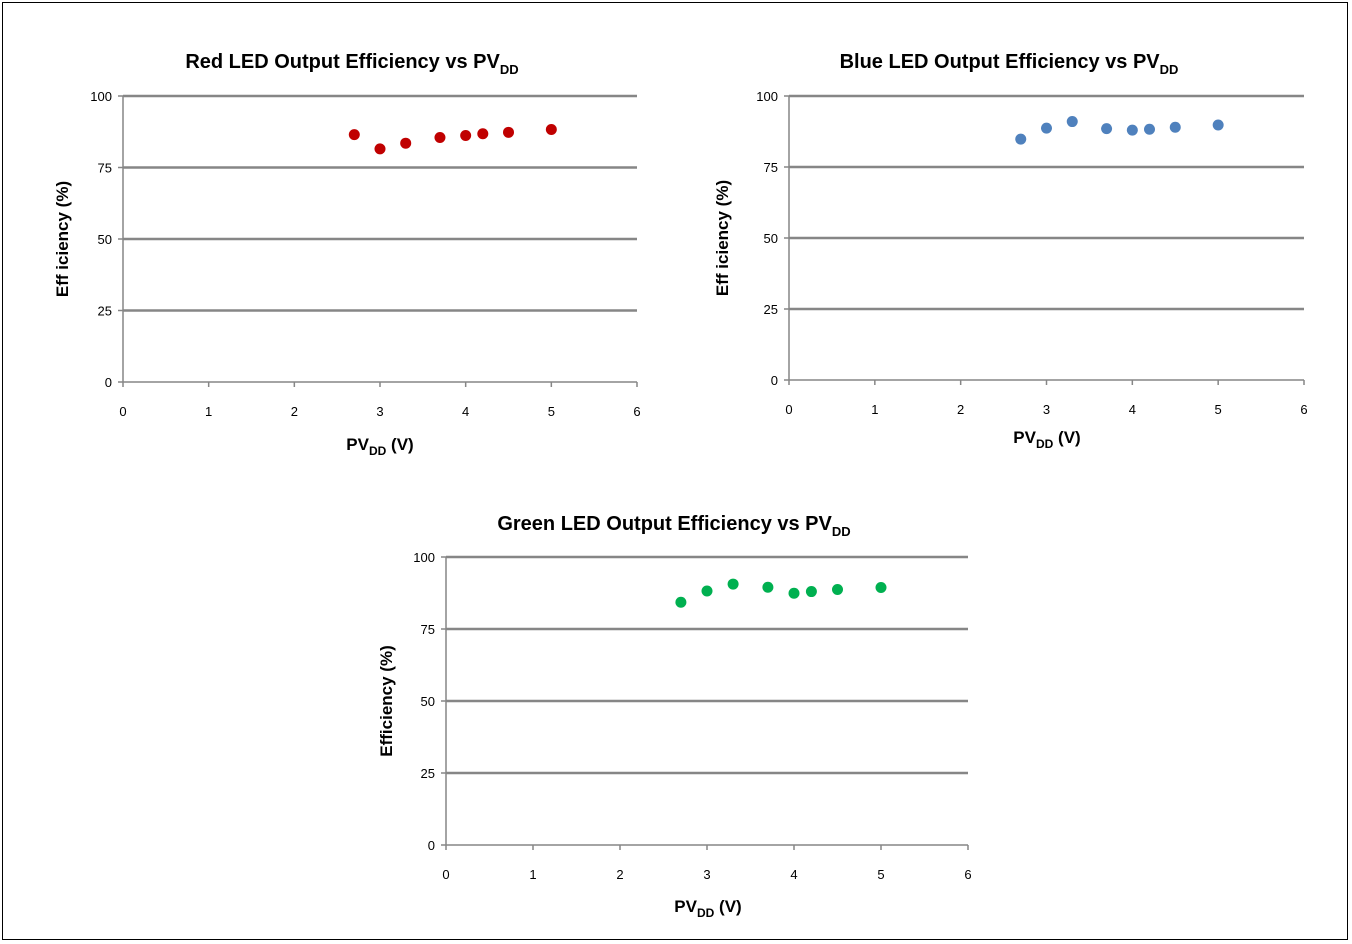  I want to click on chart-red-xtick-label: 5, so click(551, 411).